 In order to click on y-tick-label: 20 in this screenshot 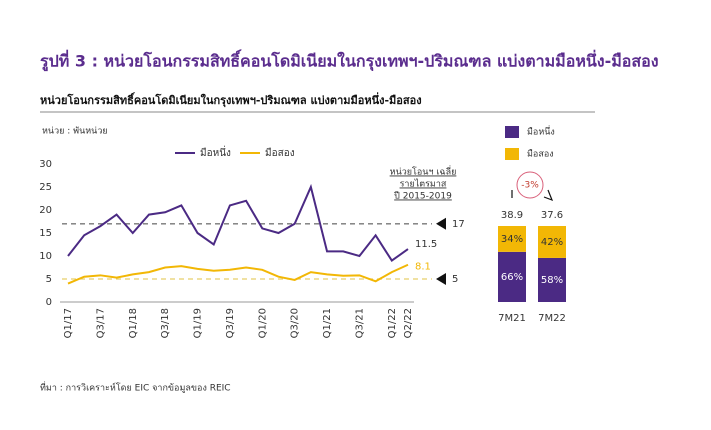, I will do `click(45, 210)`.